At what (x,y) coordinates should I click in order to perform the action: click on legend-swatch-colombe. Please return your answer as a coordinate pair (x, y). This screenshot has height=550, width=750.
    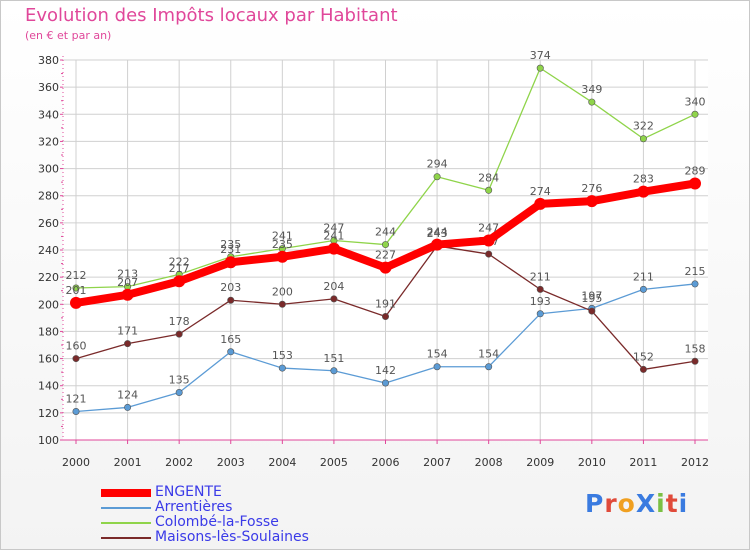
    Looking at the image, I should click on (126, 523).